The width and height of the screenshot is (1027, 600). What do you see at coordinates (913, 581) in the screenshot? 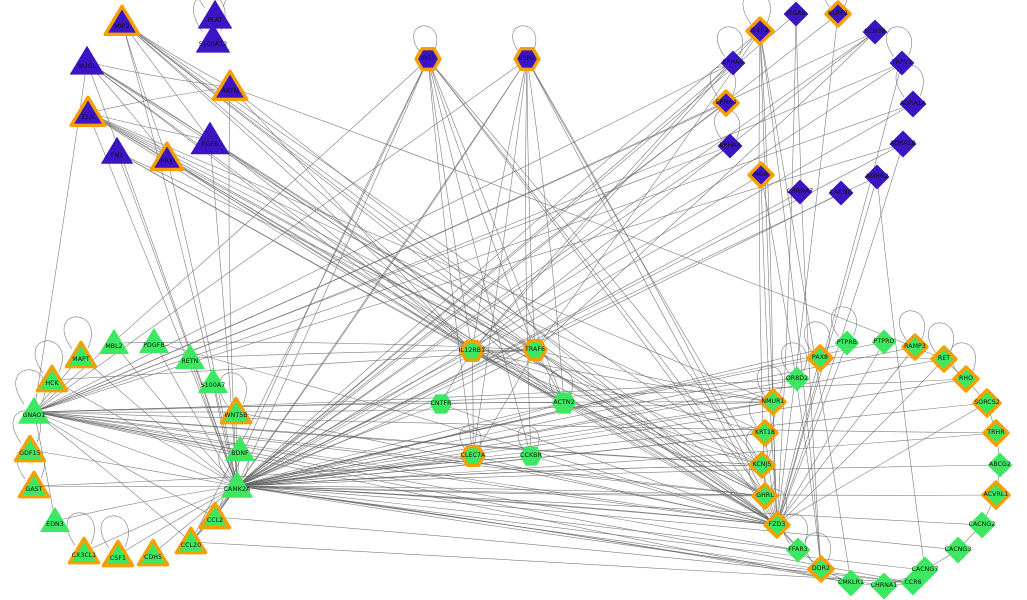
I see `graph-node: CCR6` at bounding box center [913, 581].